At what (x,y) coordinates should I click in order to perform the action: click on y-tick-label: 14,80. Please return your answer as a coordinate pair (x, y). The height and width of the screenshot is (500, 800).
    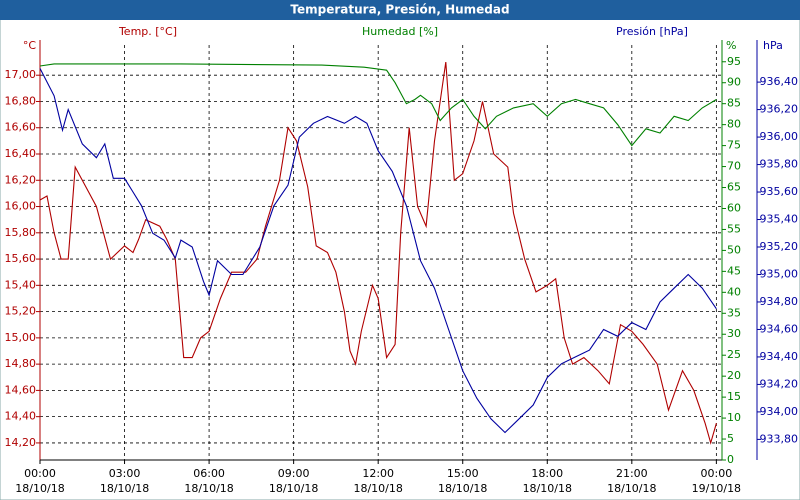
    Looking at the image, I should click on (21, 363).